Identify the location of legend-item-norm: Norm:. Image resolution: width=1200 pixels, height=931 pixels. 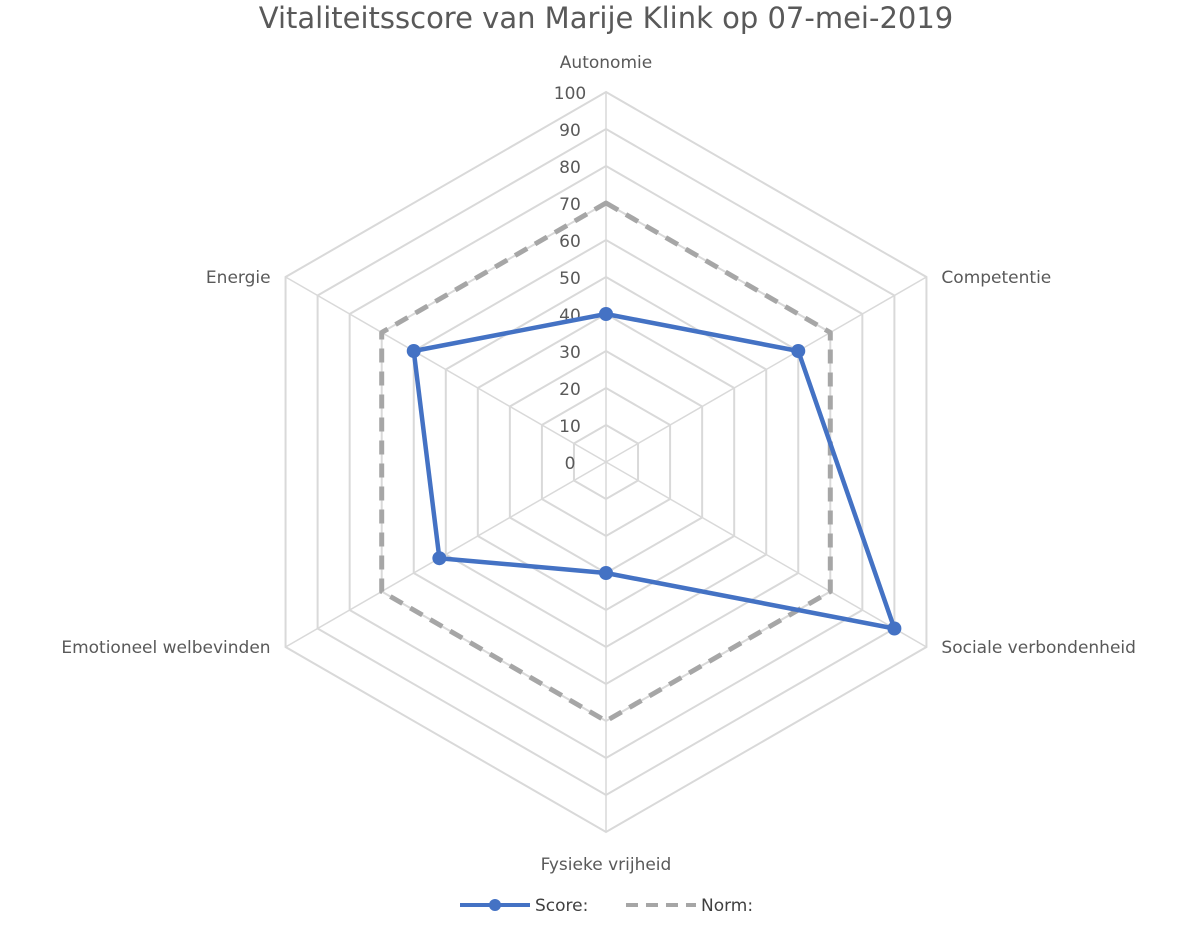
(689, 906).